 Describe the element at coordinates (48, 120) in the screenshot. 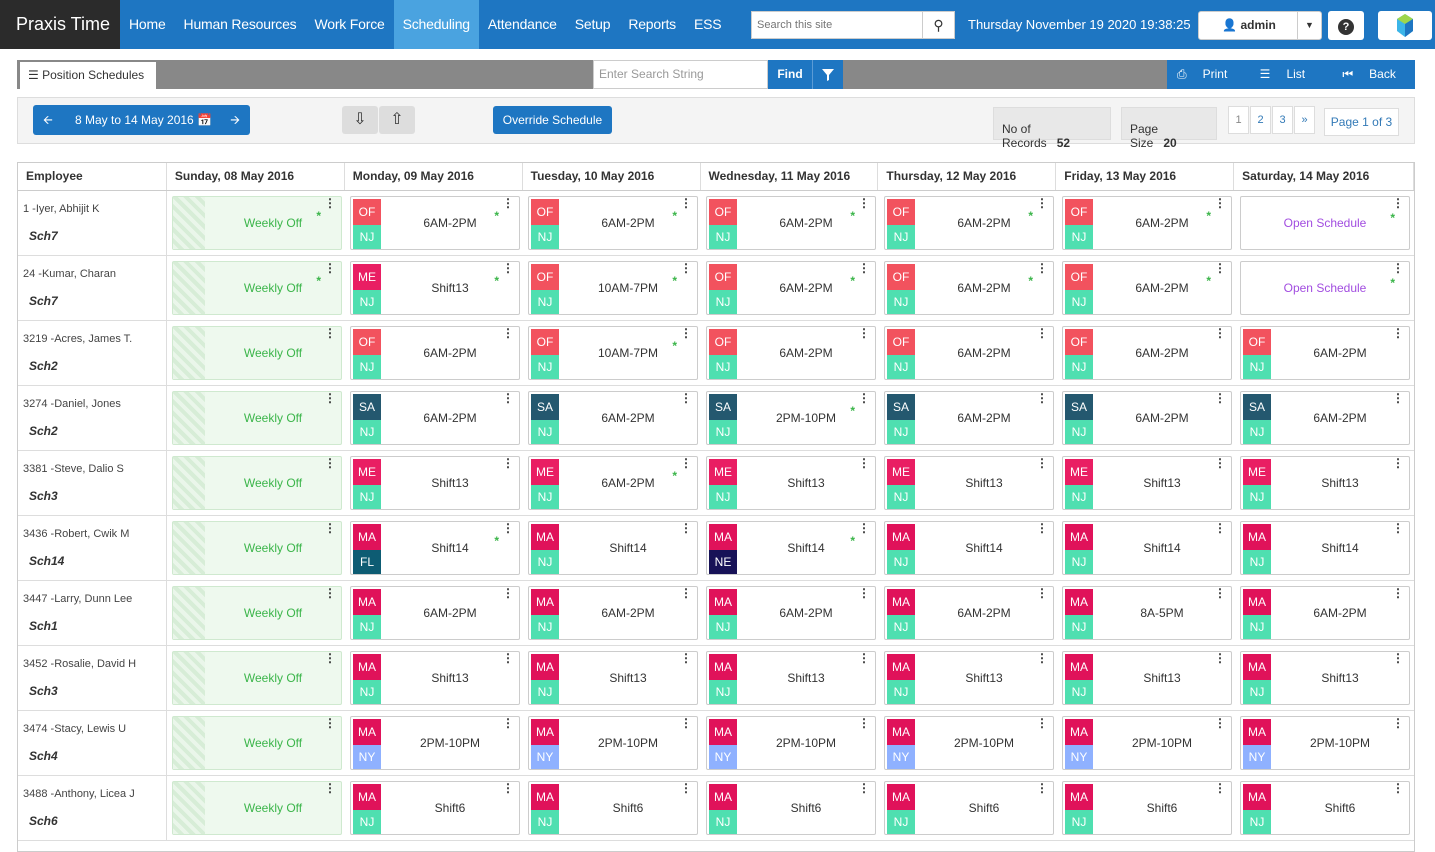

I see `prev-week-icon: 🡨` at that location.